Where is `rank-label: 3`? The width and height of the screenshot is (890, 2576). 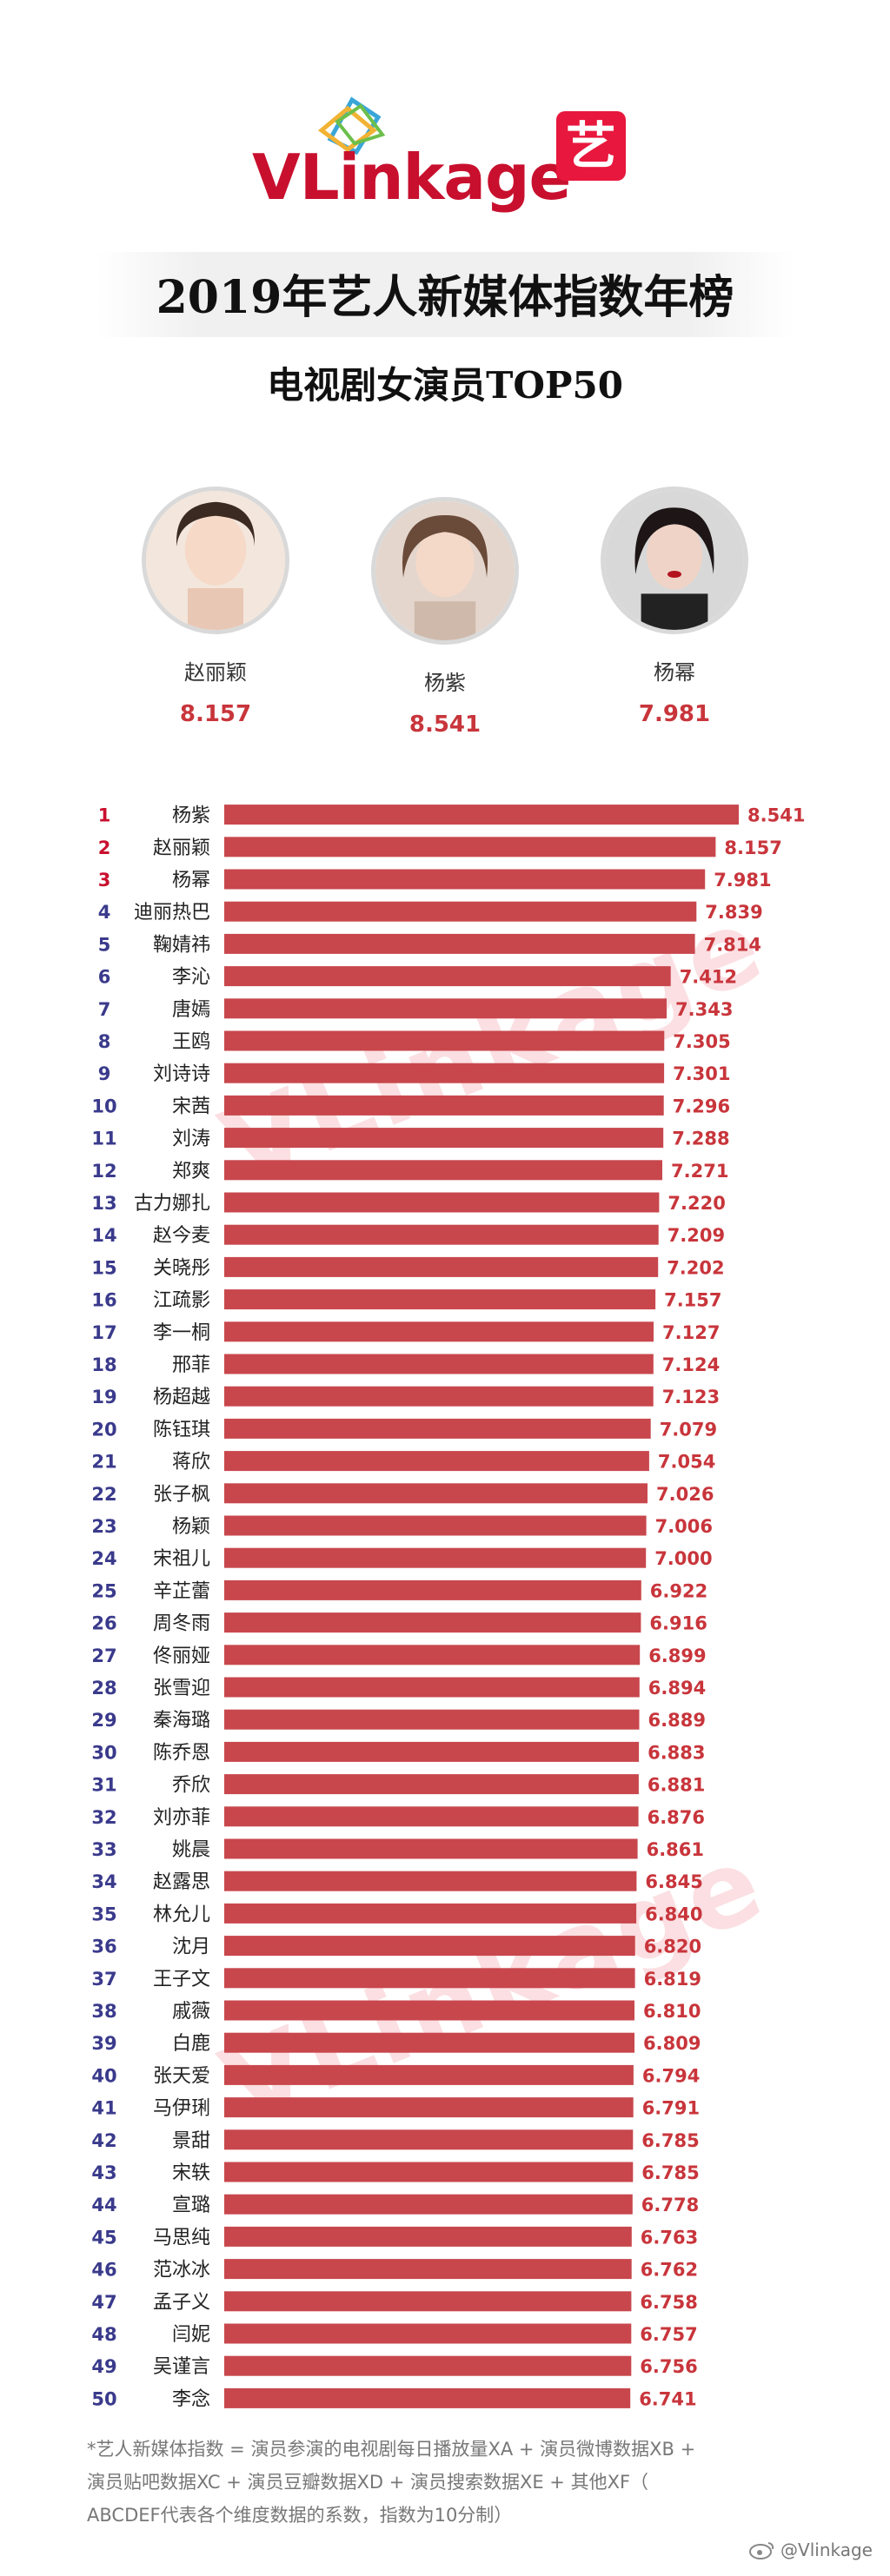 rank-label: 3 is located at coordinates (105, 880).